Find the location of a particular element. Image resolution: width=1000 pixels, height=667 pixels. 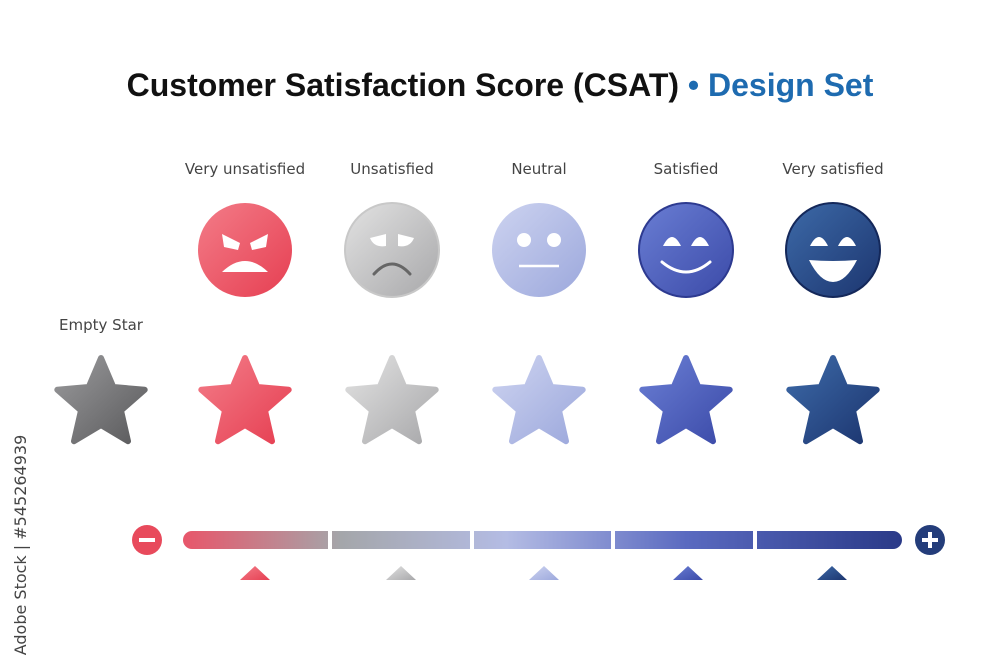

scale-bar is located at coordinates (542, 540).